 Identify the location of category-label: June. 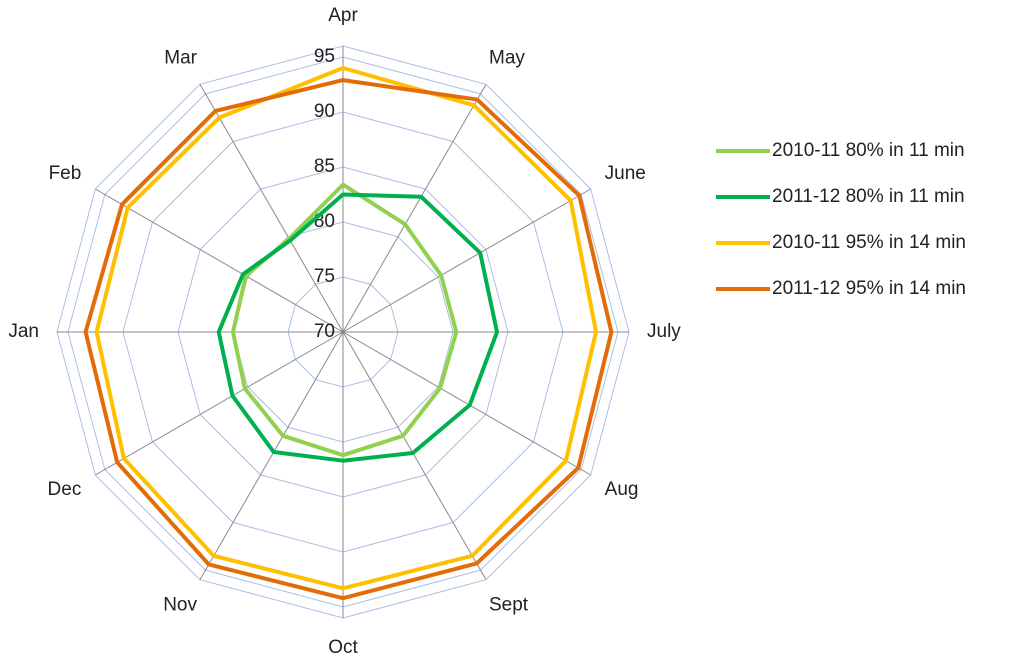
(625, 173).